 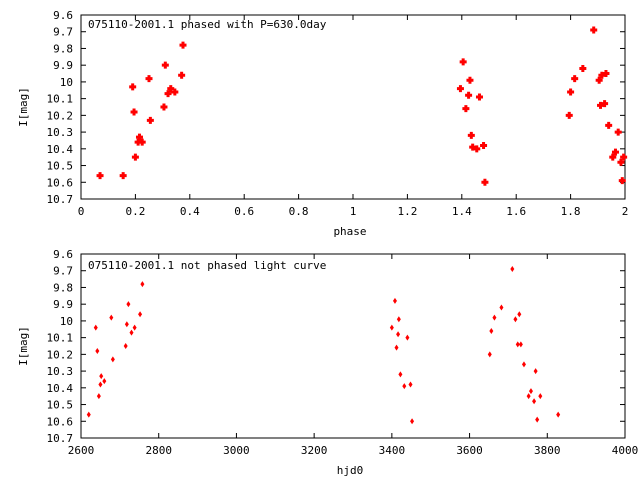 What do you see at coordinates (407, 211) in the screenshot?
I see `x-tick-label: 1.2` at bounding box center [407, 211].